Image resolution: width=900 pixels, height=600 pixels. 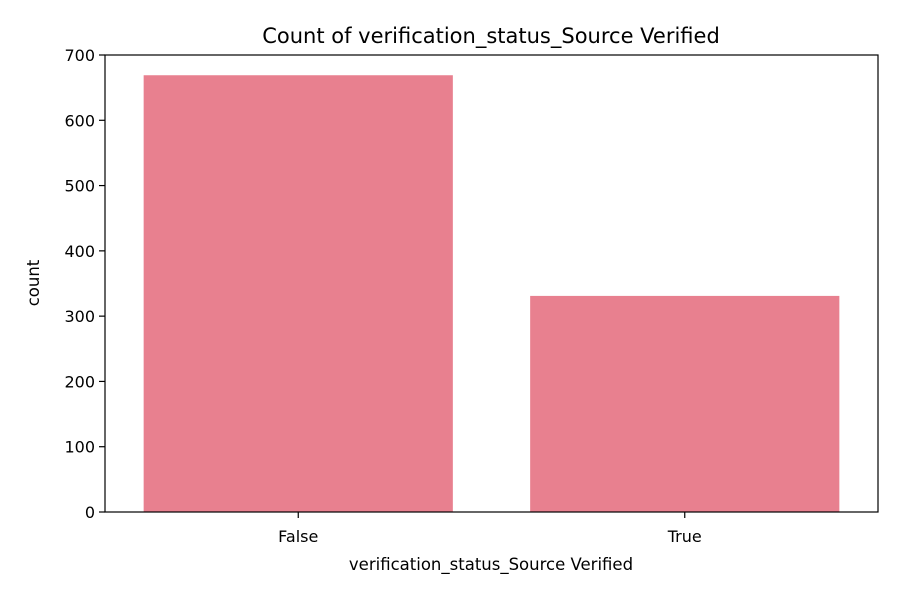 What do you see at coordinates (79, 316) in the screenshot?
I see `y-tick-label: 300` at bounding box center [79, 316].